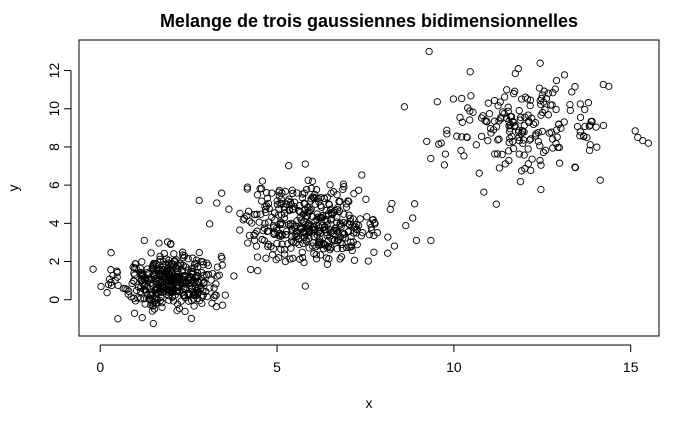 This screenshot has height=432, width=700. What do you see at coordinates (367, 359) in the screenshot?
I see `x-axis: 0 5 10 15` at bounding box center [367, 359].